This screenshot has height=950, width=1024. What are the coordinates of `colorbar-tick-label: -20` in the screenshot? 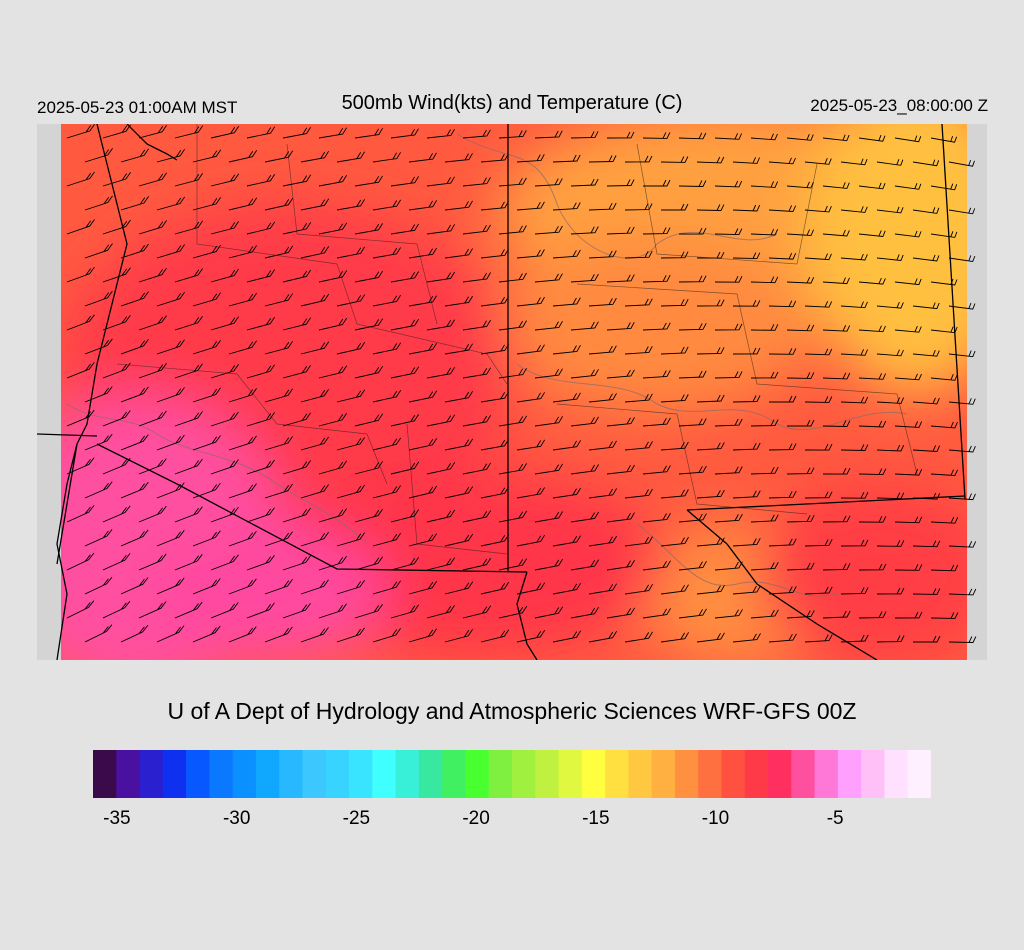 It's located at (476, 818).